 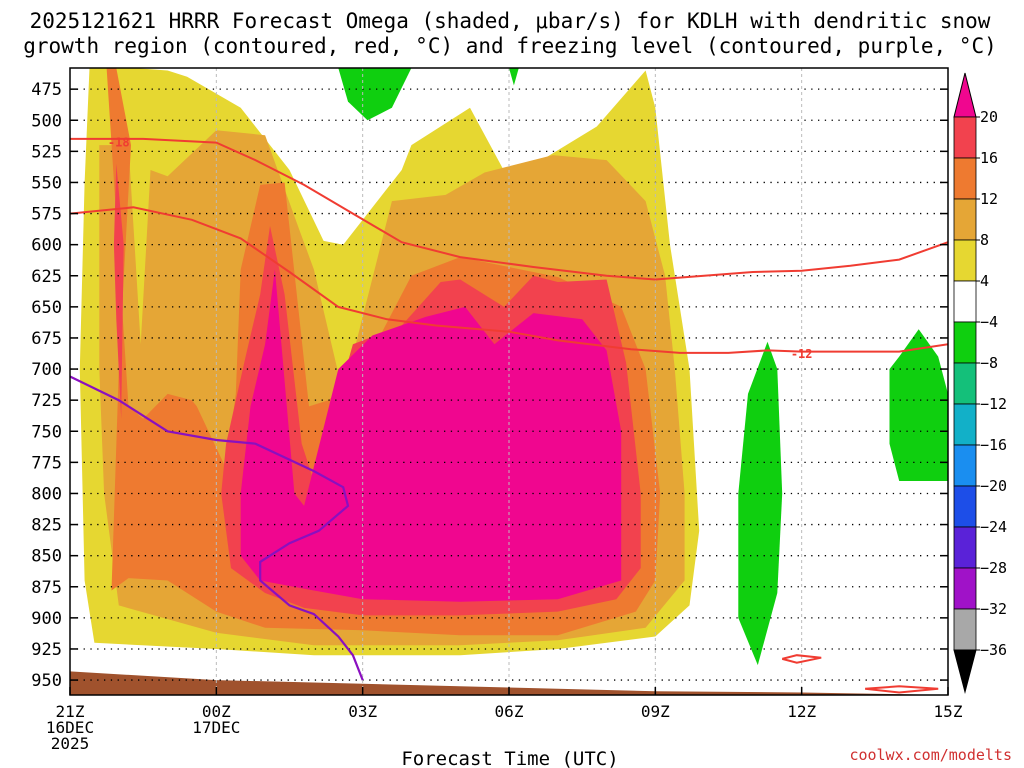 What do you see at coordinates (993, 486) in the screenshot?
I see `colorbar-label-9: −20` at bounding box center [993, 486].